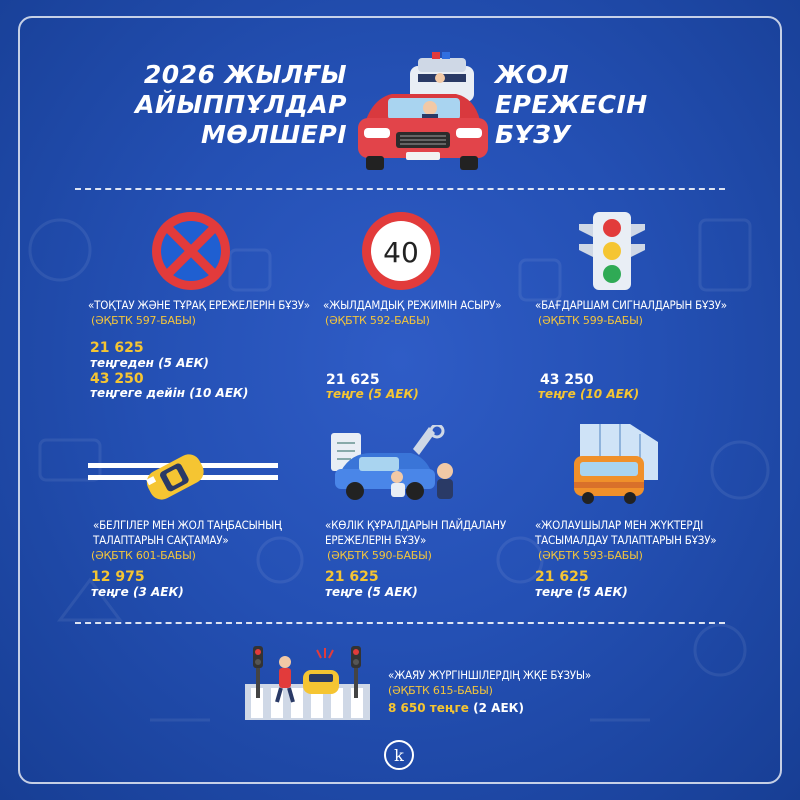 The height and width of the screenshot is (800, 800). What do you see at coordinates (137, 592) in the screenshot?
I see `item-4-suffix: теңге (3 АЕК)` at bounding box center [137, 592].